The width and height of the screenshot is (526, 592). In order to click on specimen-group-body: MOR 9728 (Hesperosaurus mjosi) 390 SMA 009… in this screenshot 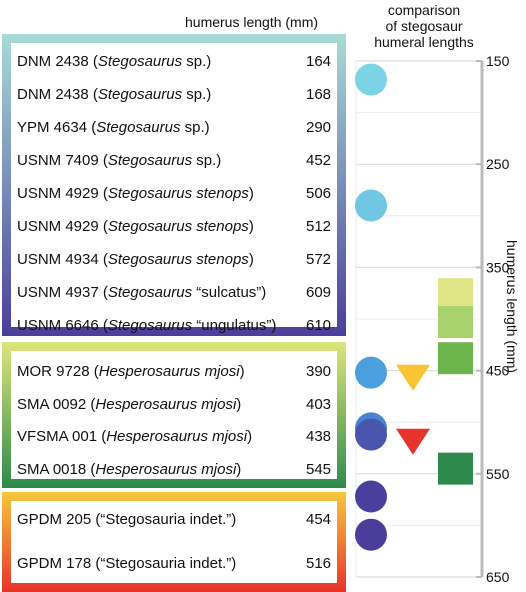, I will do `click(174, 415)`.